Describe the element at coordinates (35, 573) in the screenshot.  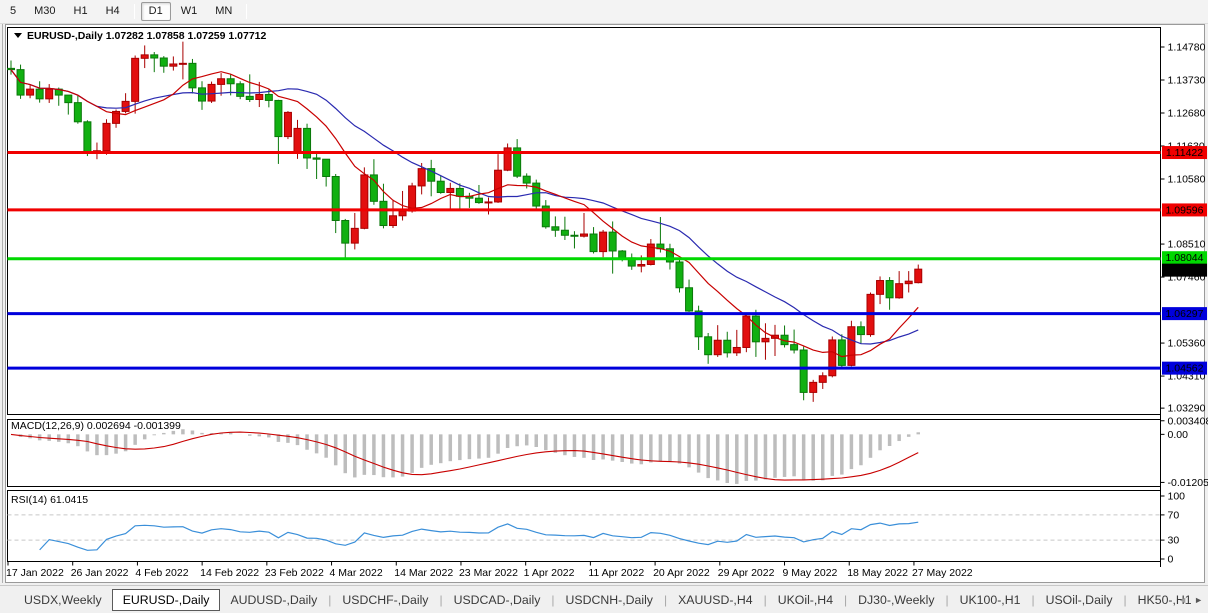
I see `time-axis-label: 17 Jan 2022` at that location.